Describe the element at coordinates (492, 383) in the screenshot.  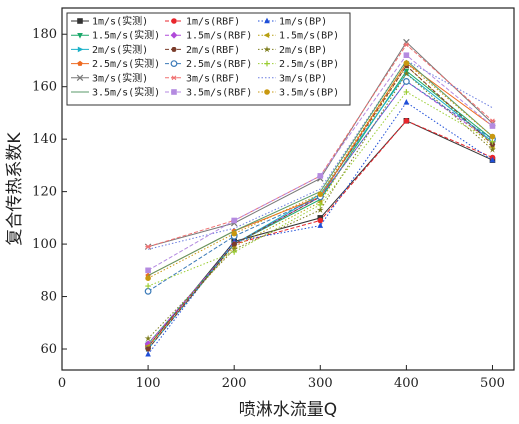
I see `x-tick-label: 500` at that location.